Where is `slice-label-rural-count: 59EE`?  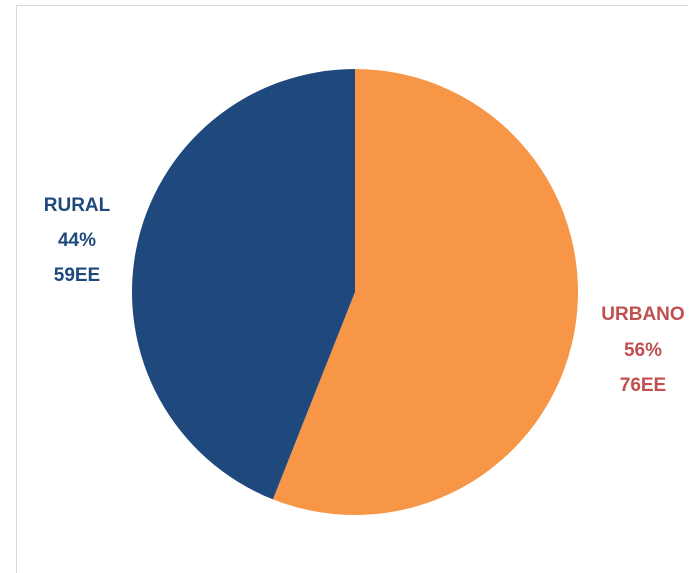
slice-label-rural-count: 59EE is located at coordinates (77, 275).